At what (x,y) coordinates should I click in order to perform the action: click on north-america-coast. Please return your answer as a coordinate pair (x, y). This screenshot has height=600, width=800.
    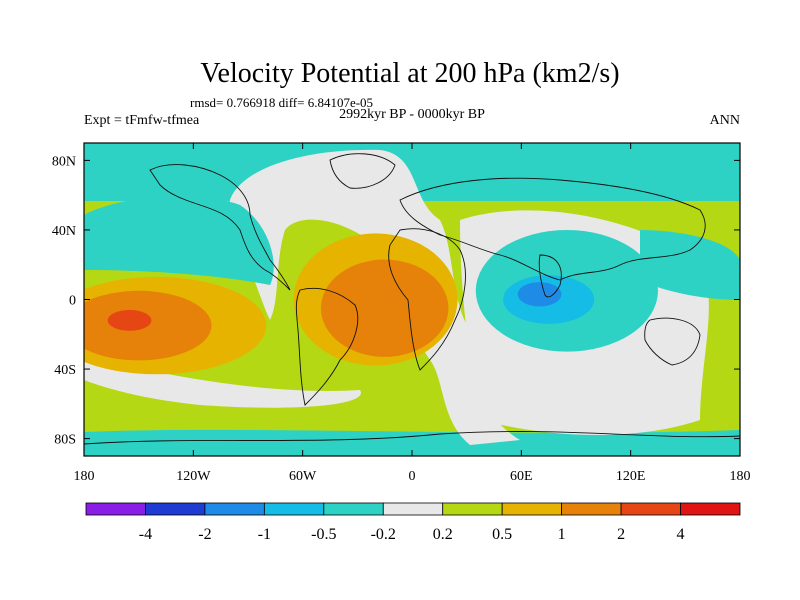
    Looking at the image, I should click on (220, 227).